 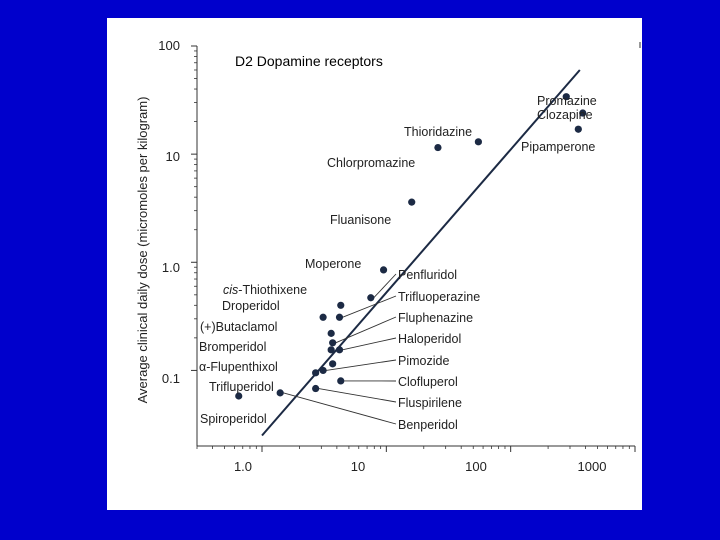 I want to click on y-tick-label-1: 1.0, so click(x=171, y=267).